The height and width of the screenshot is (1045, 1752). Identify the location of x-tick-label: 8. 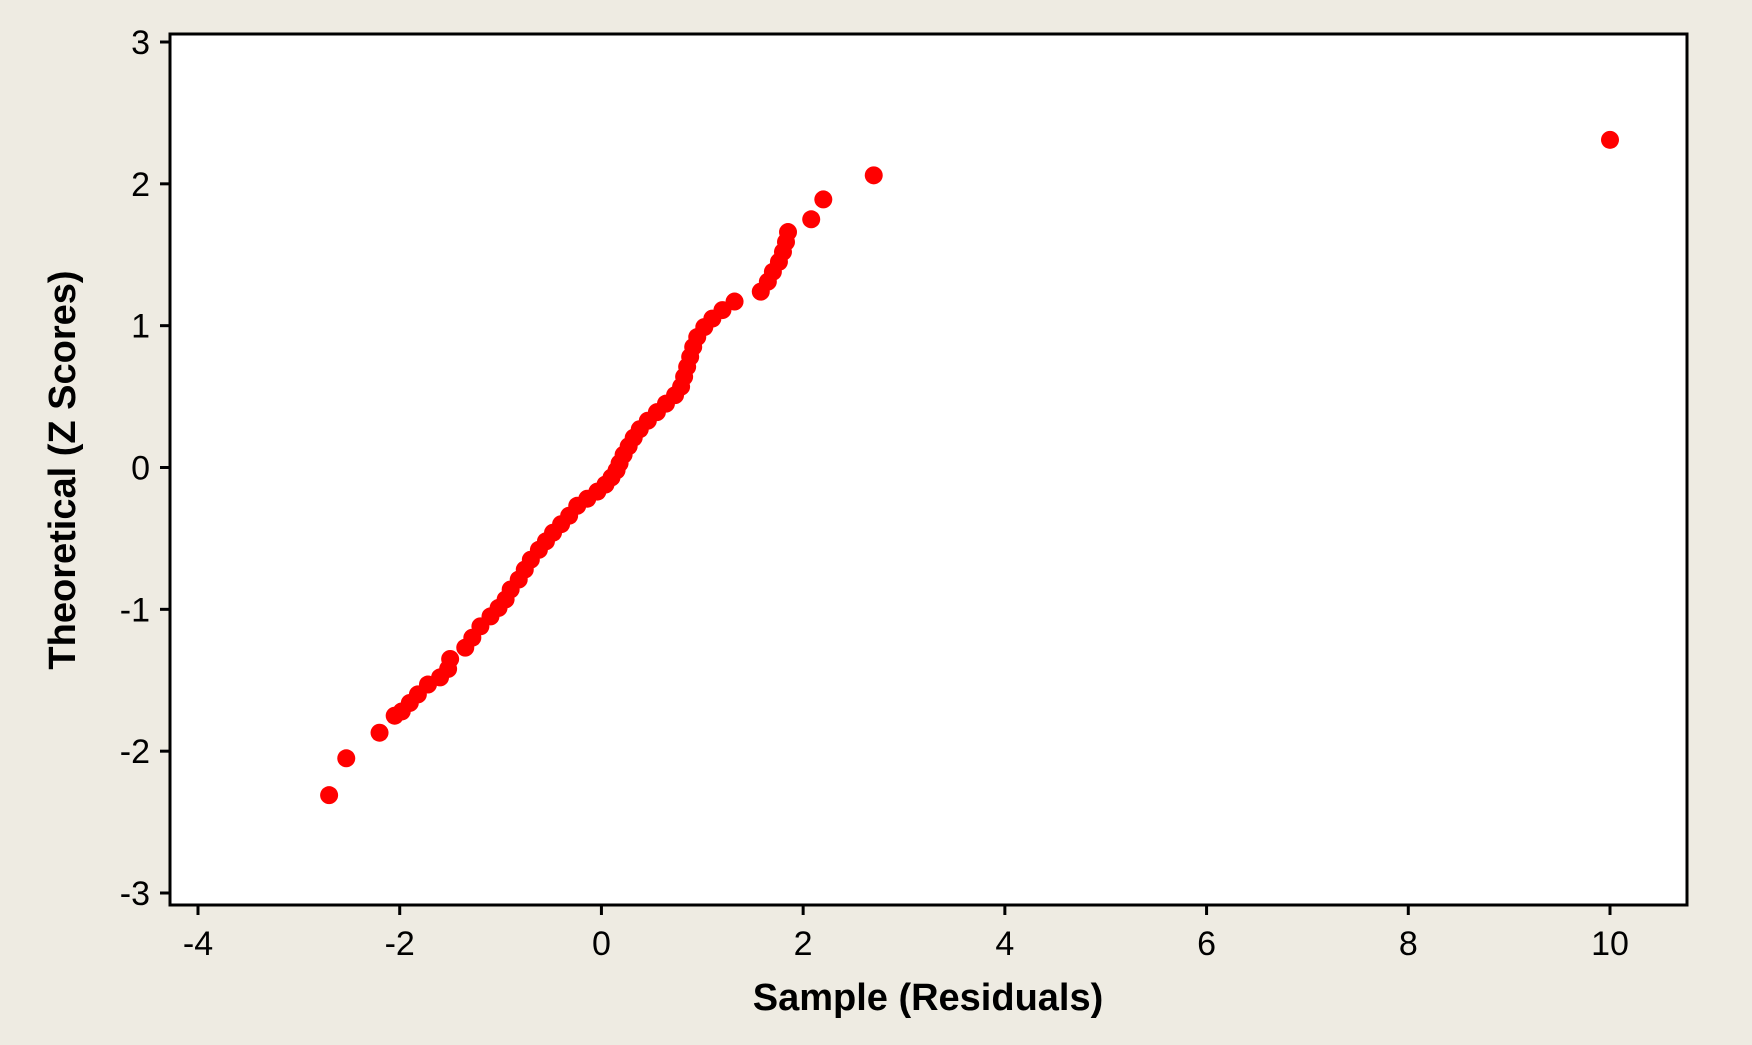
(1408, 944).